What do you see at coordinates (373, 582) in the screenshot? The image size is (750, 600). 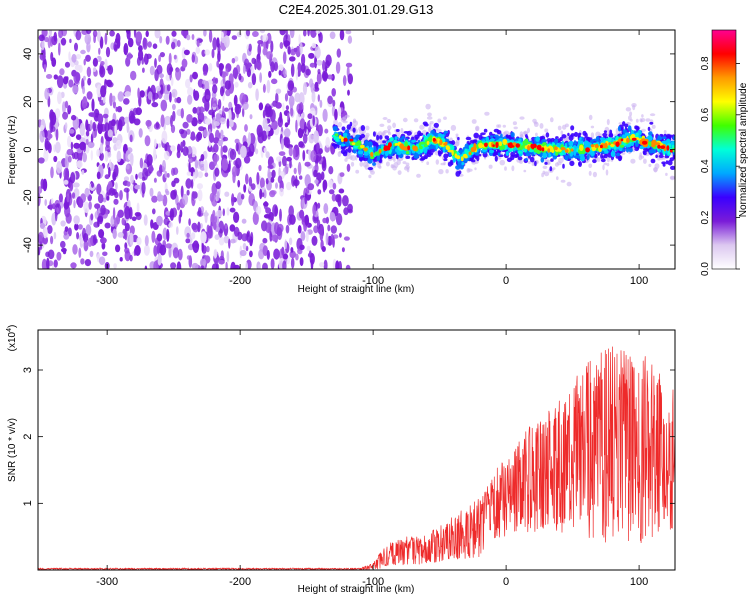 I see `x-tick-label: -100` at bounding box center [373, 582].